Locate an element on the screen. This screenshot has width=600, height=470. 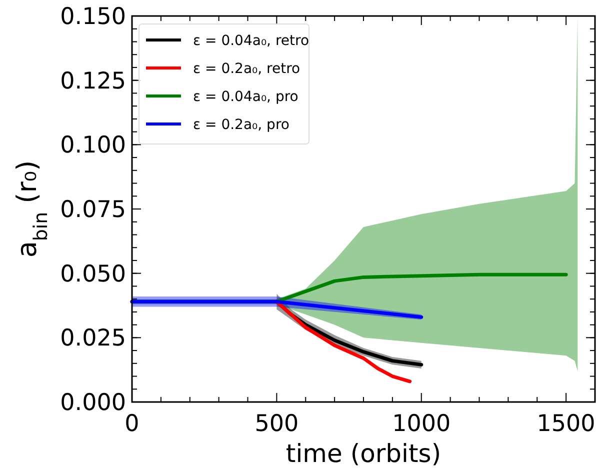
y-tick-label: 0.100 is located at coordinates (93, 145).